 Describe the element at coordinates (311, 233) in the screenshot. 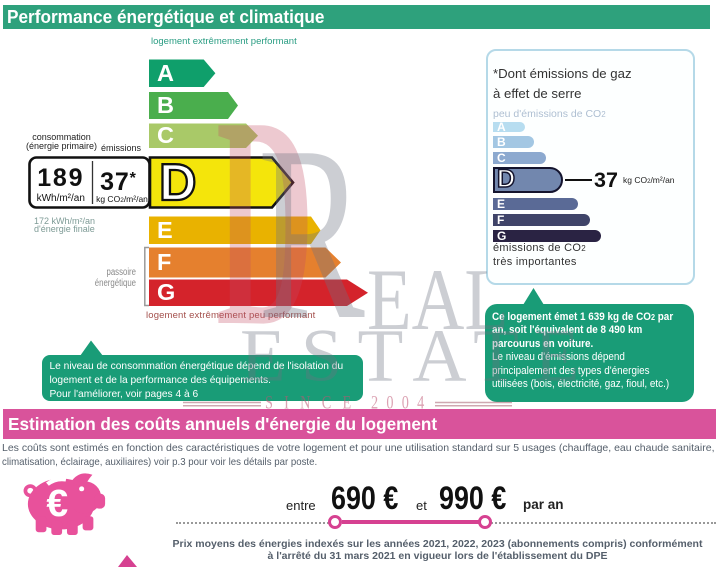

I see `svg-text: R` at that location.